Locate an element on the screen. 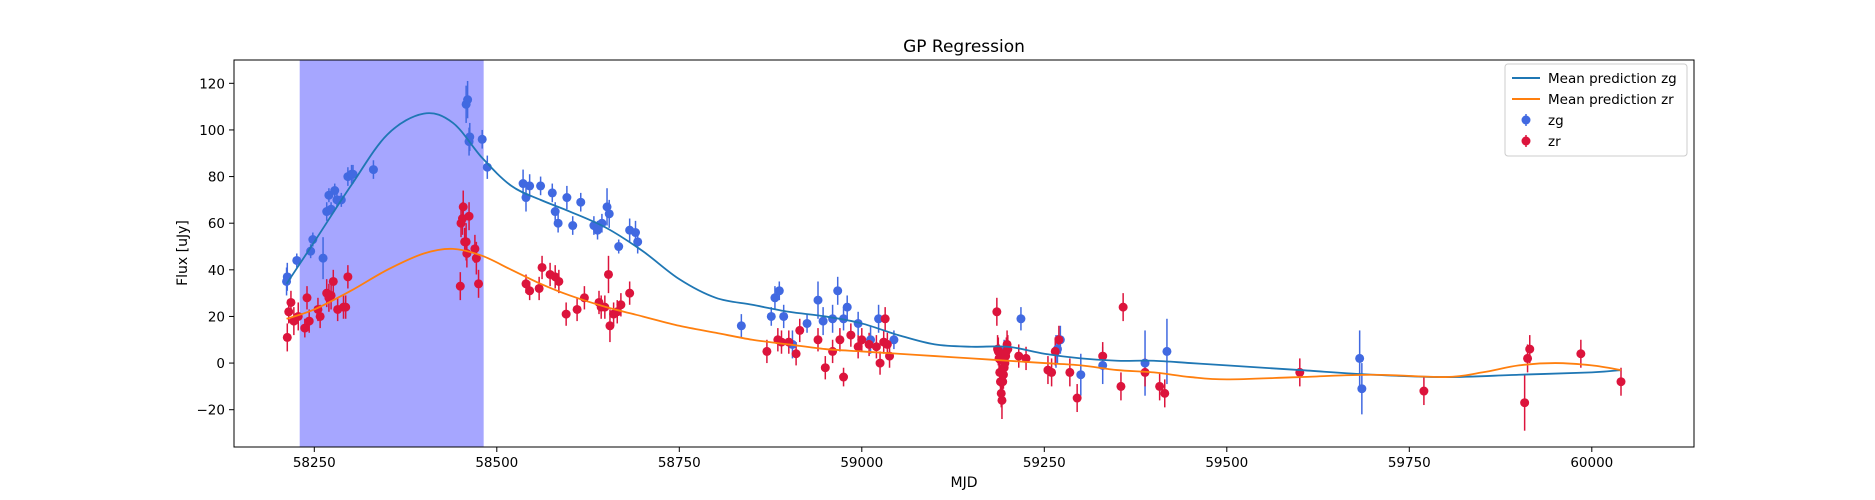 The image size is (1875, 500). legend-zg-line-label: Mean prediction zg is located at coordinates (1612, 79).